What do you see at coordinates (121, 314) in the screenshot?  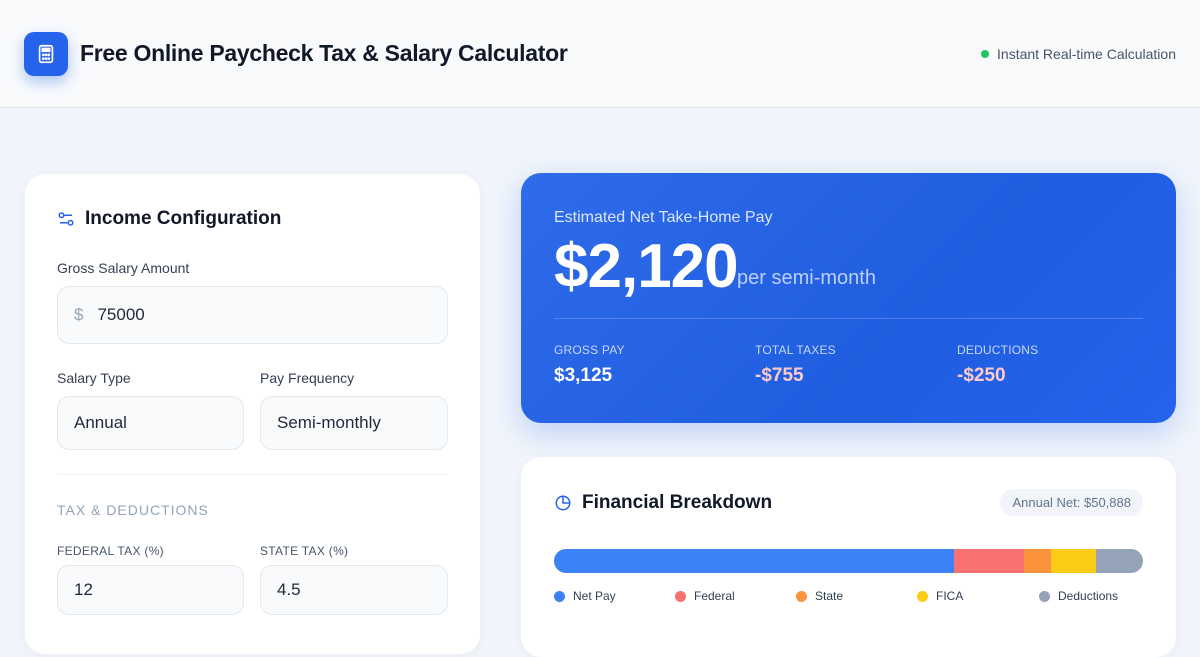 I see `gross-salary-value: 75000` at bounding box center [121, 314].